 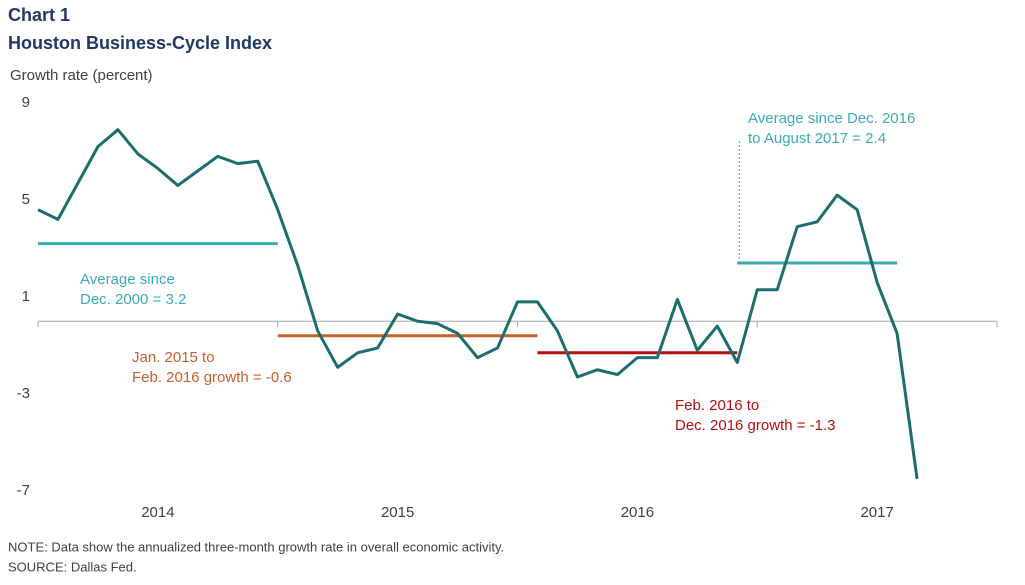 I want to click on x-tick-label: 2017, so click(x=876, y=512).